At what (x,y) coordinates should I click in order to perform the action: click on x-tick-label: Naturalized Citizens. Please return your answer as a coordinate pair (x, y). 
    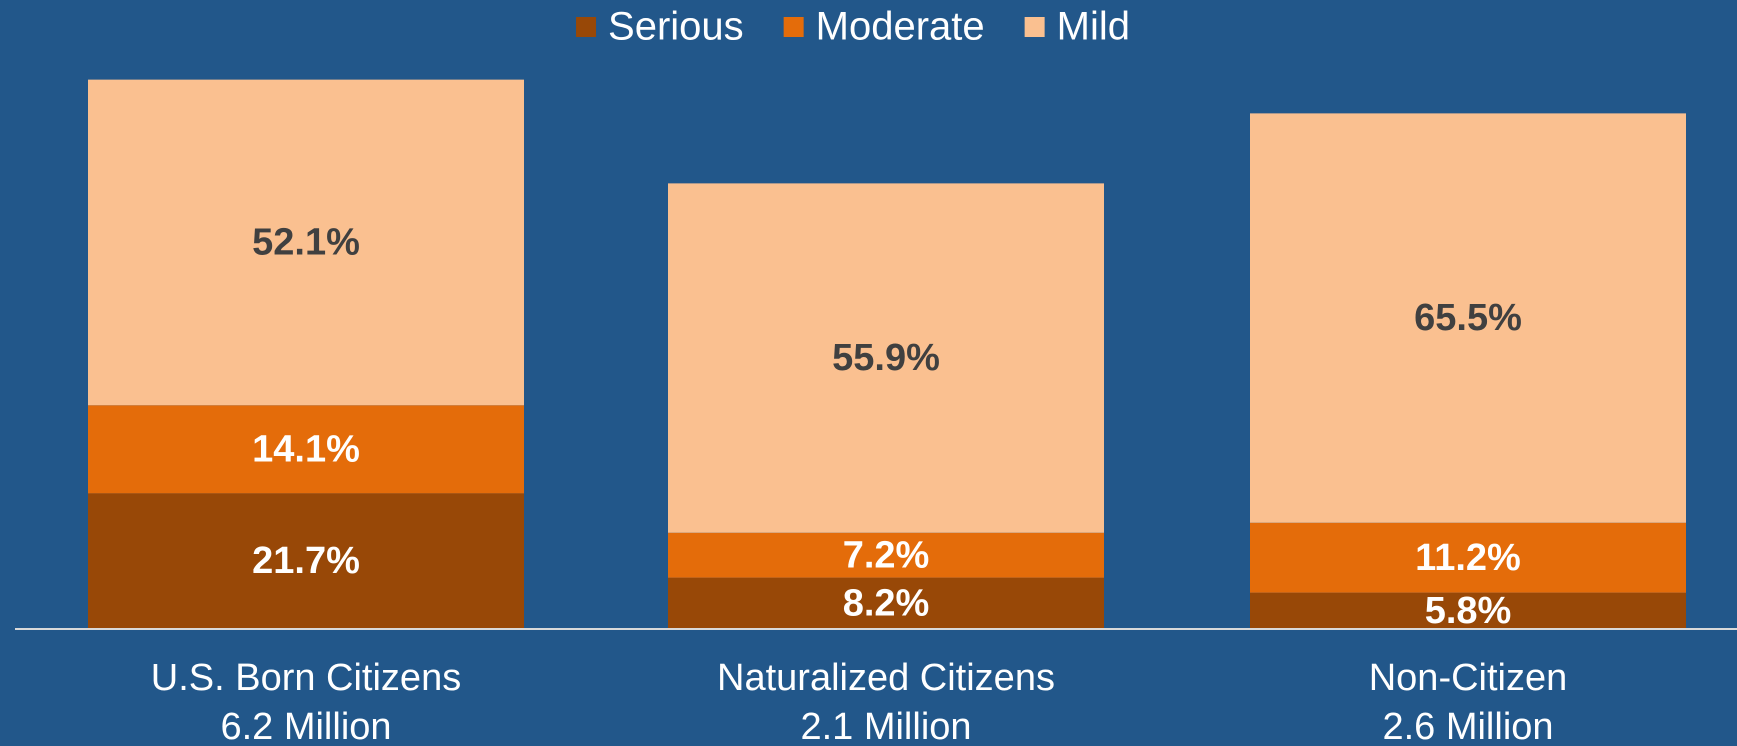
    Looking at the image, I should click on (886, 678).